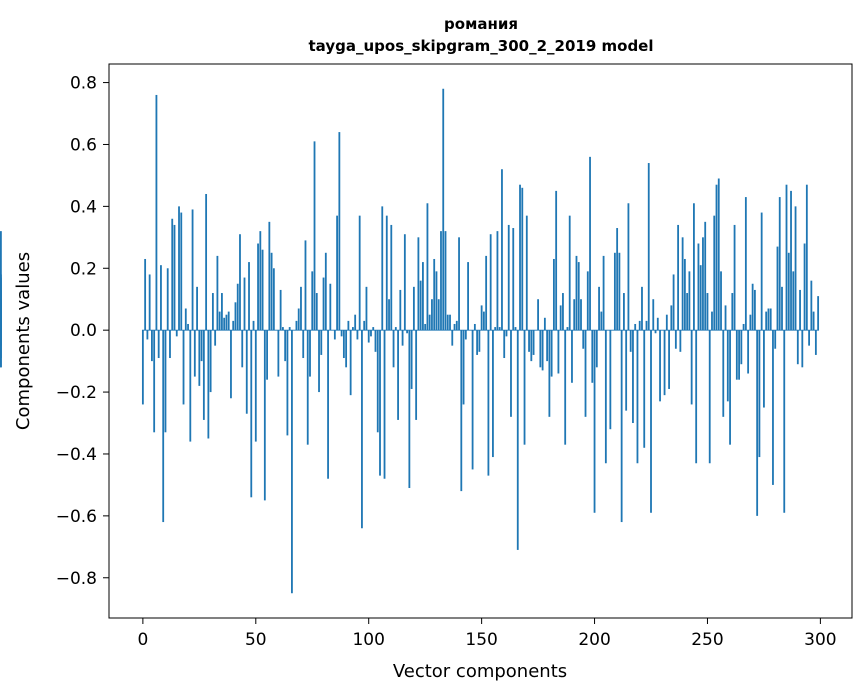 The width and height of the screenshot is (867, 700). Describe the element at coordinates (76, 393) in the screenshot. I see `y-tick-label: −0.2` at that location.